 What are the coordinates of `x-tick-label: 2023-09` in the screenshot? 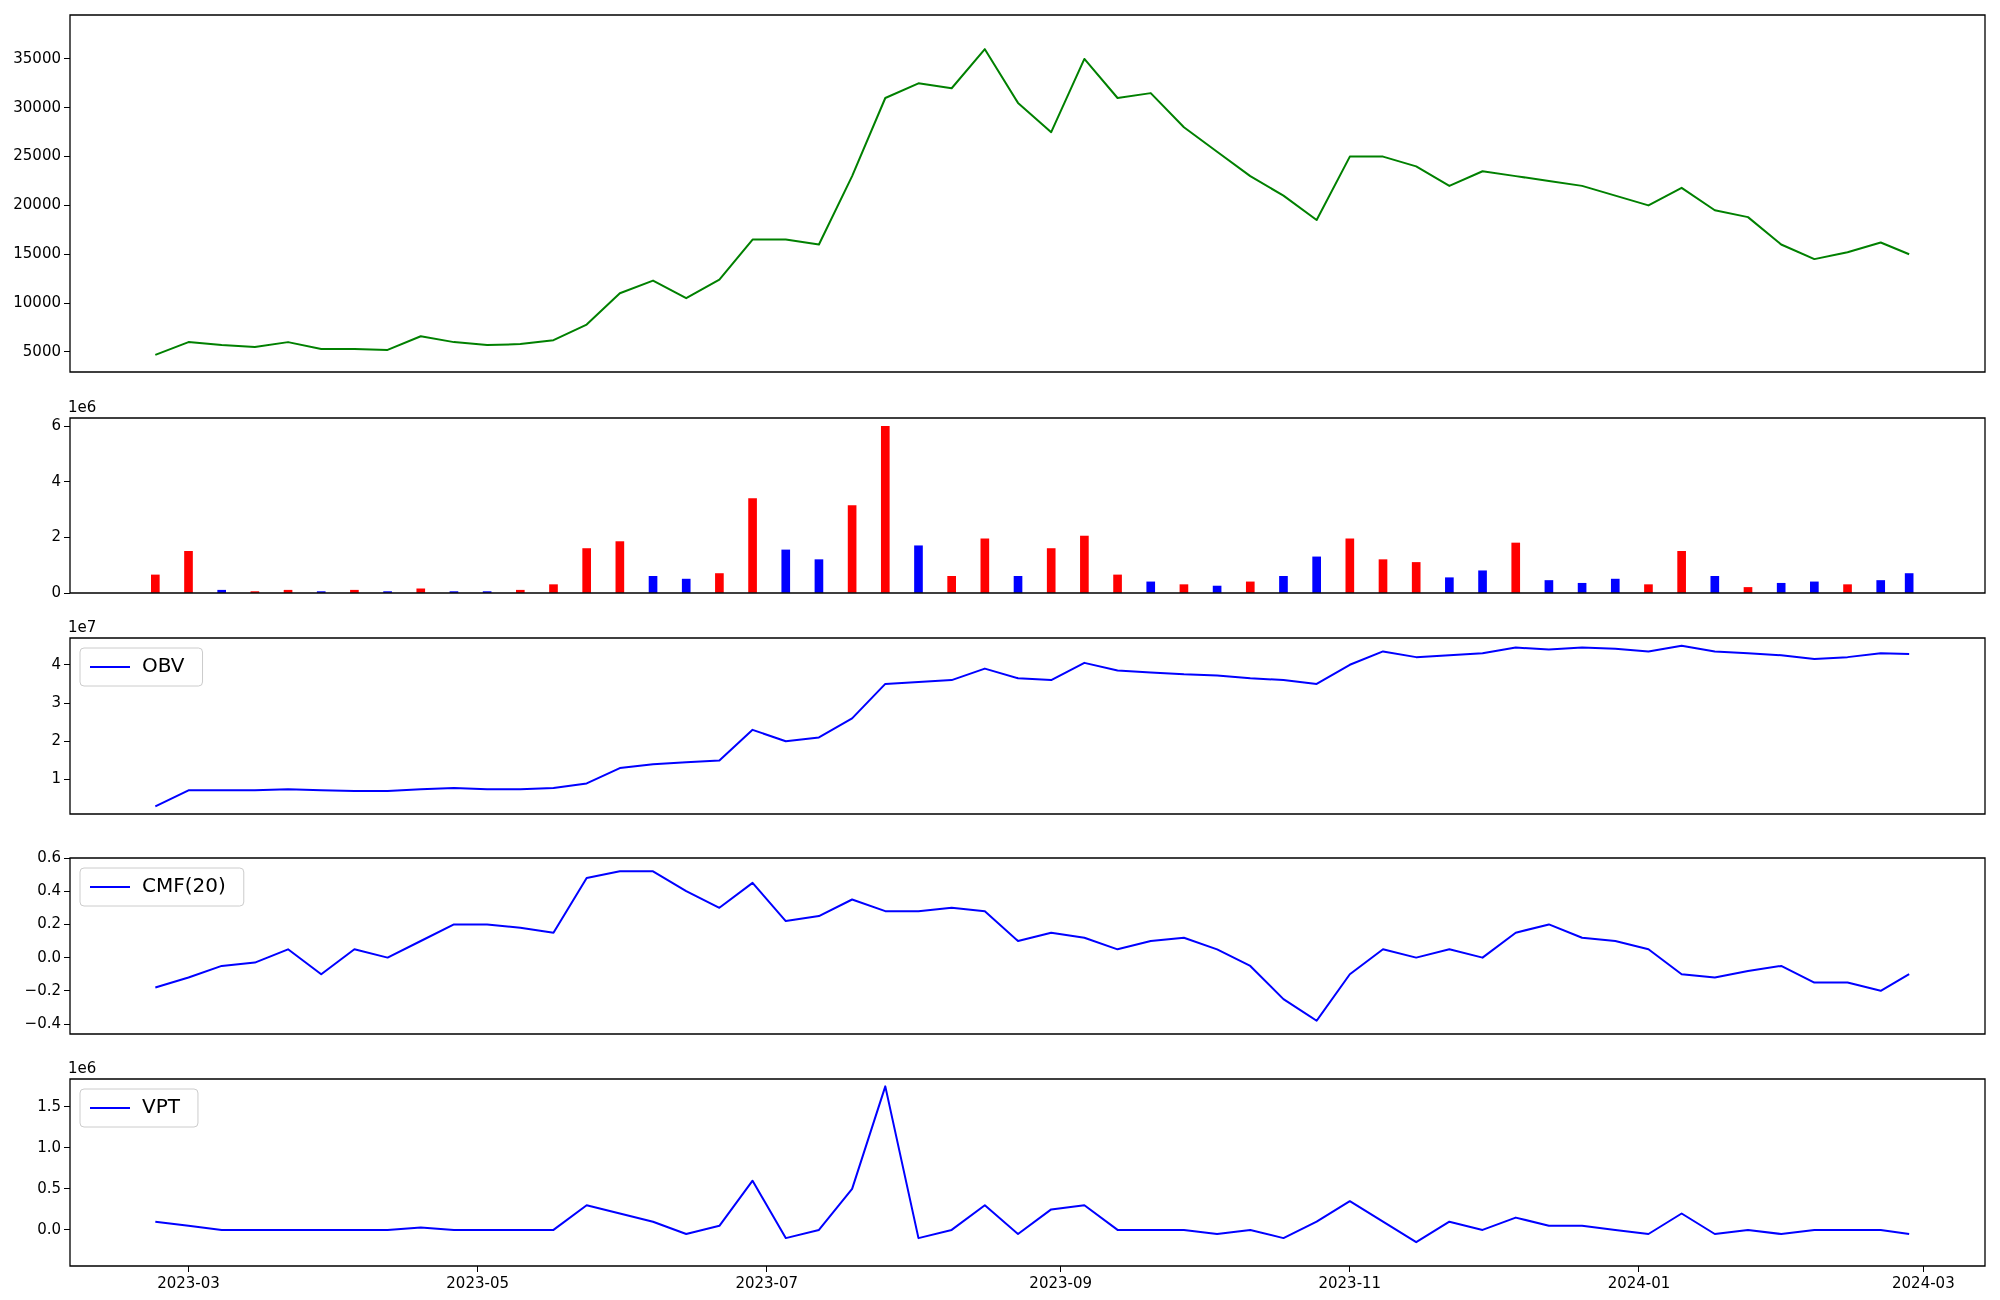 It's located at (1061, 1282).